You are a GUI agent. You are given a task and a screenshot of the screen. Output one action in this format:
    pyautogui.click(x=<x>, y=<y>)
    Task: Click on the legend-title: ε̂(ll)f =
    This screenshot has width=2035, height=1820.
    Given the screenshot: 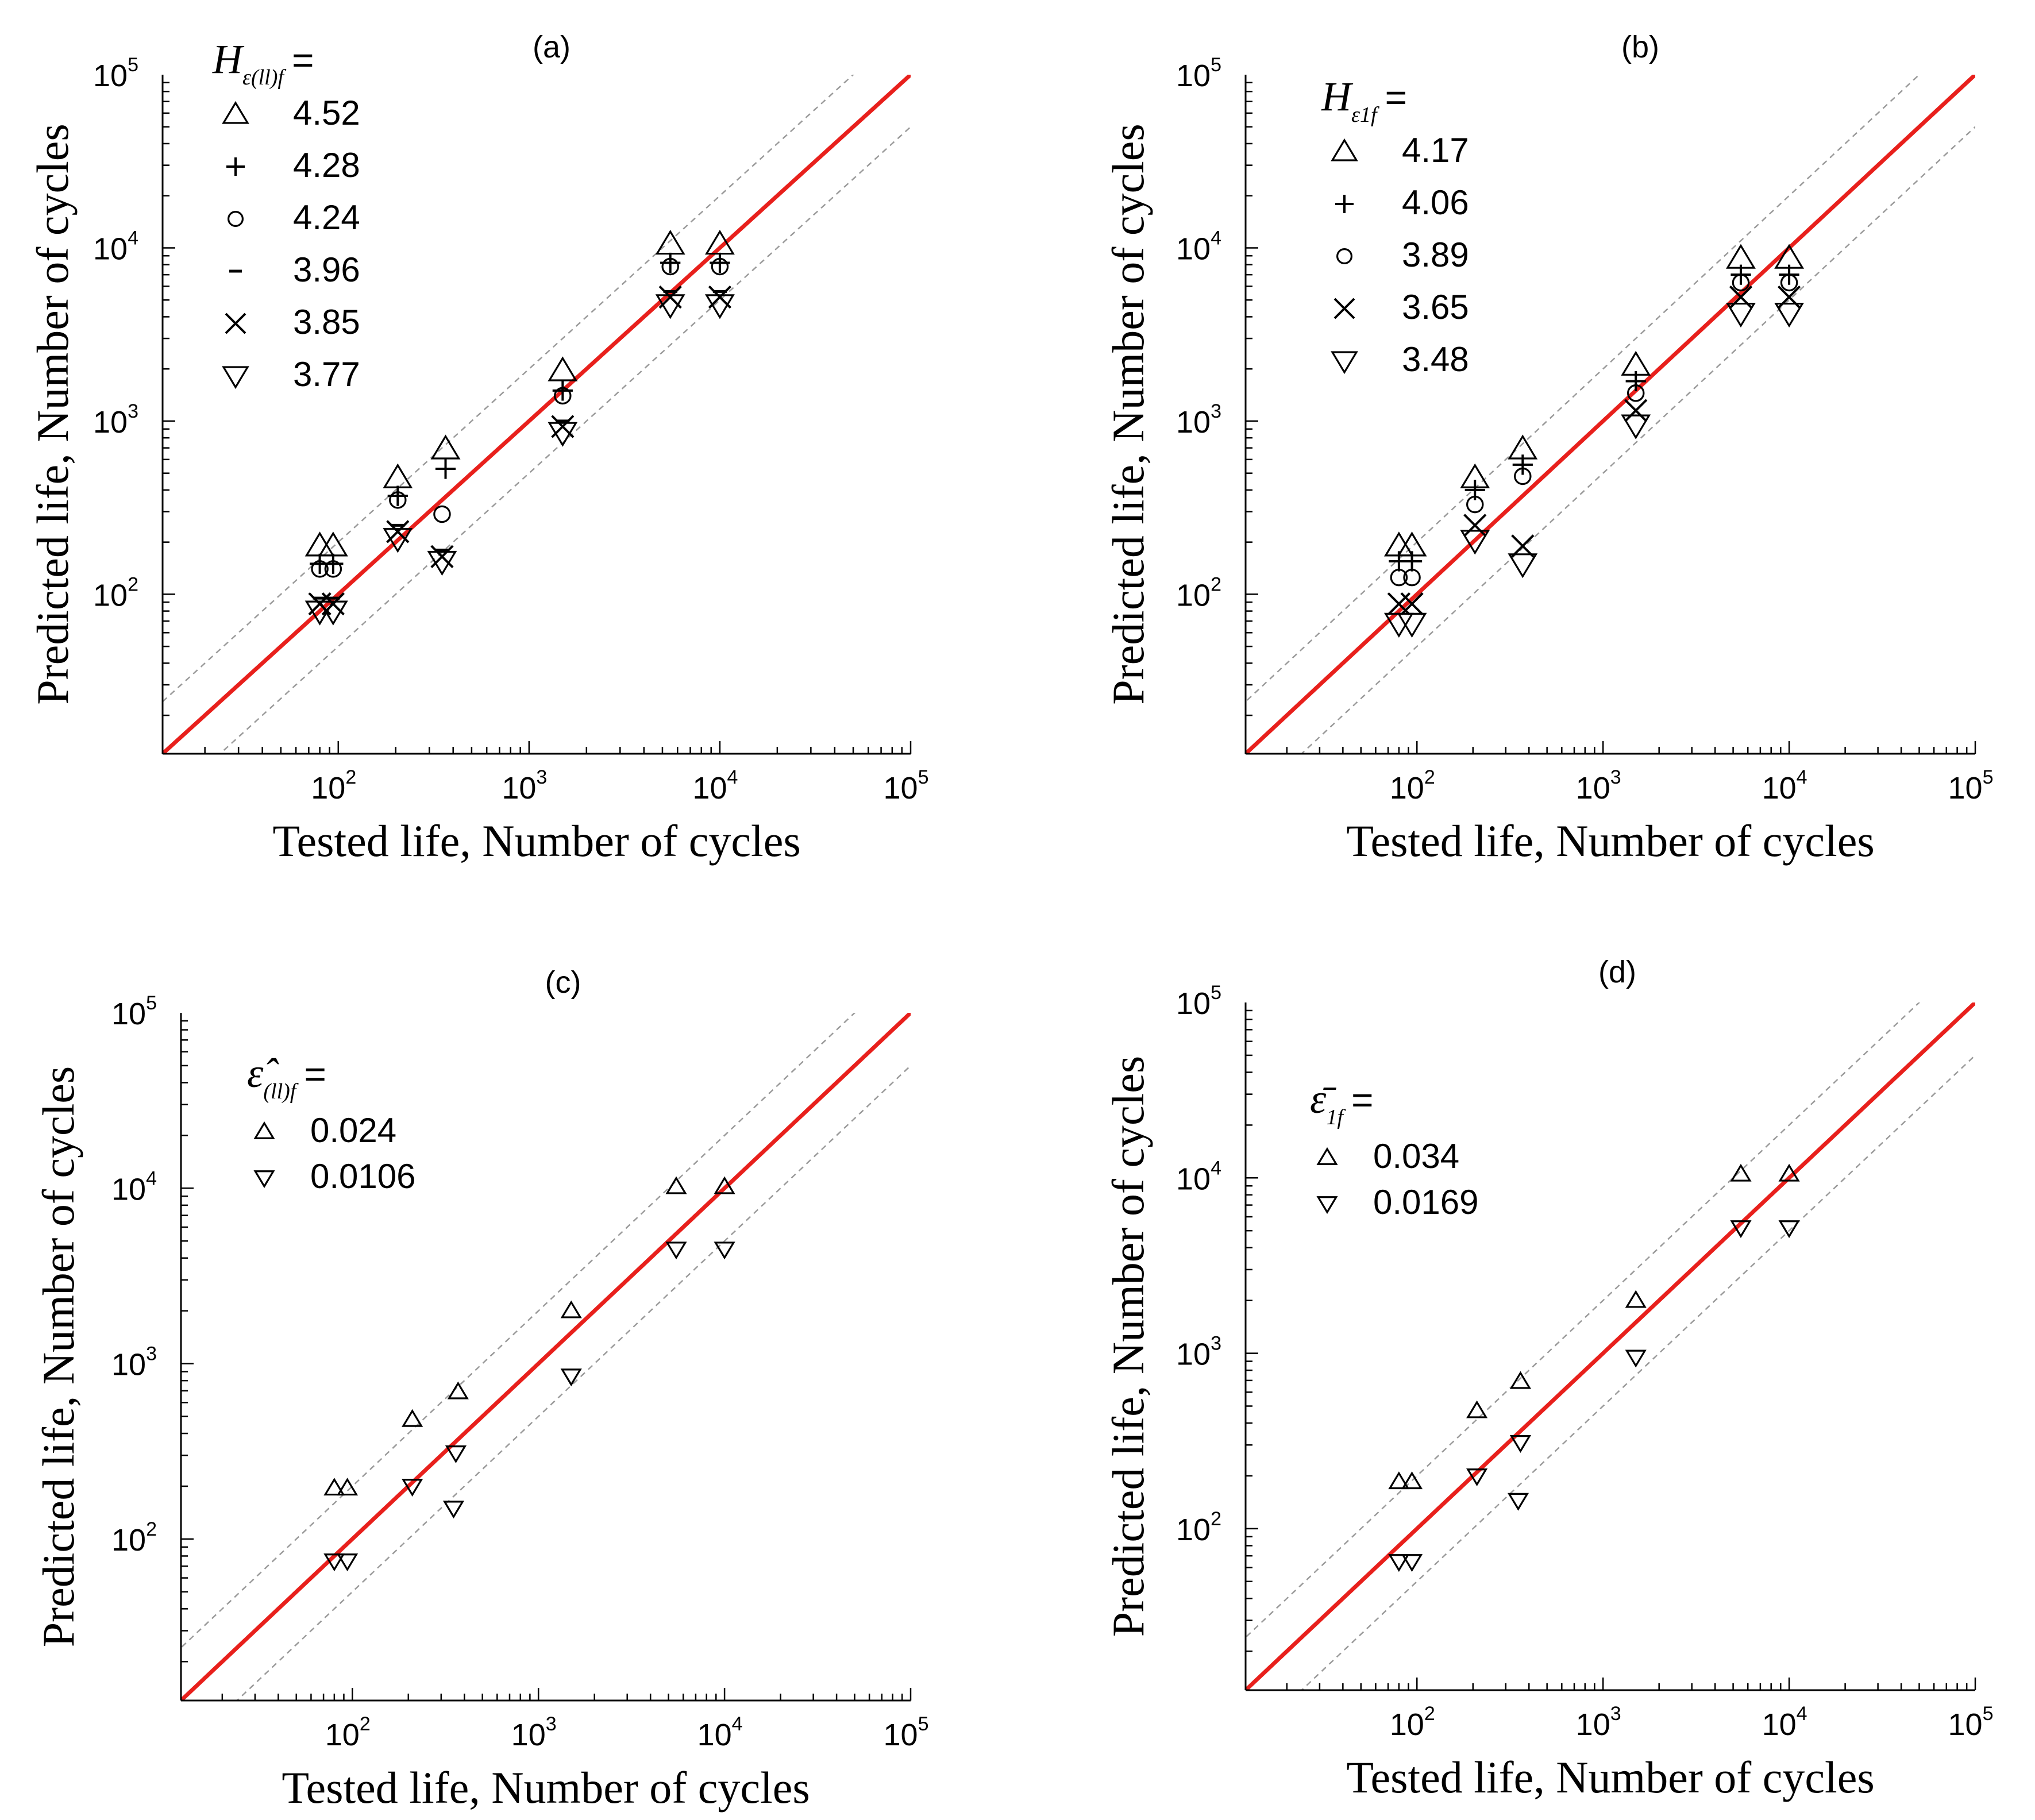 What is the action you would take?
    pyautogui.click(x=286, y=1077)
    